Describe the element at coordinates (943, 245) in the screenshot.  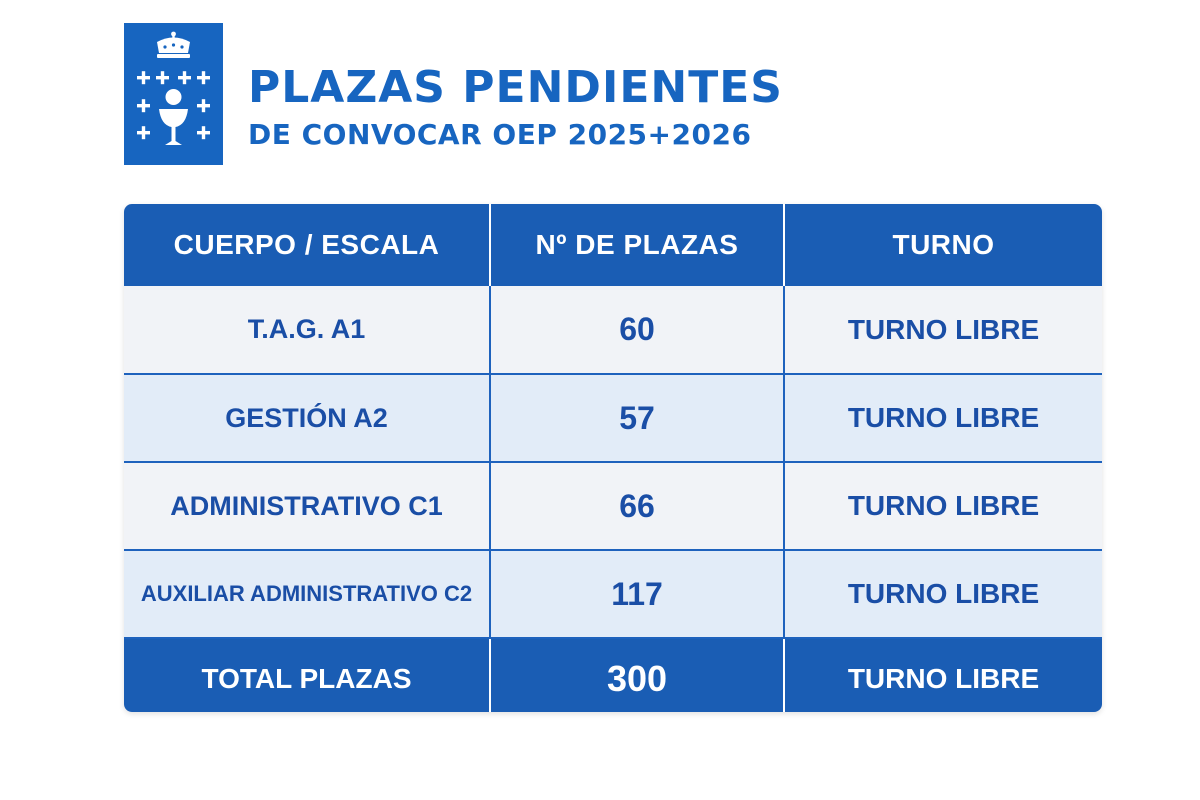
I see `column-header-turno: TURNO` at that location.